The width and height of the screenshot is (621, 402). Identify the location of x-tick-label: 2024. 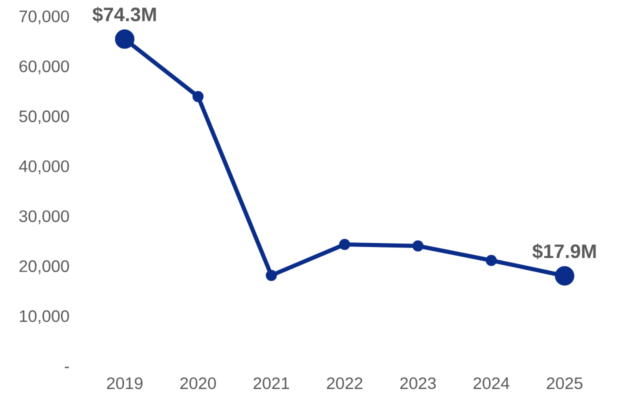
(492, 383).